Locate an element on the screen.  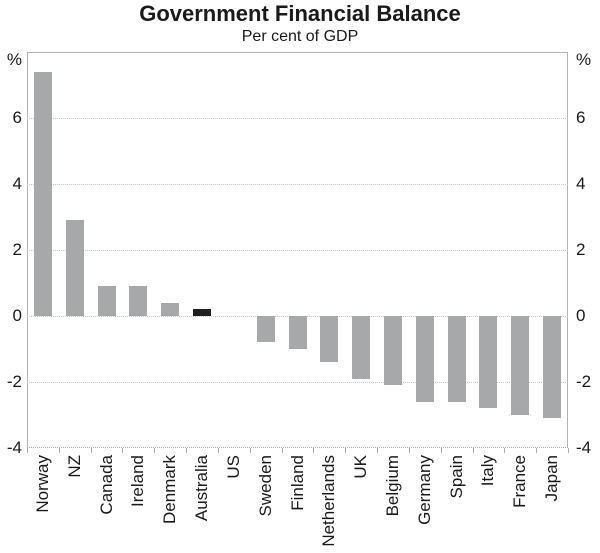
x-axis-label-uk: UK is located at coordinates (361, 467).